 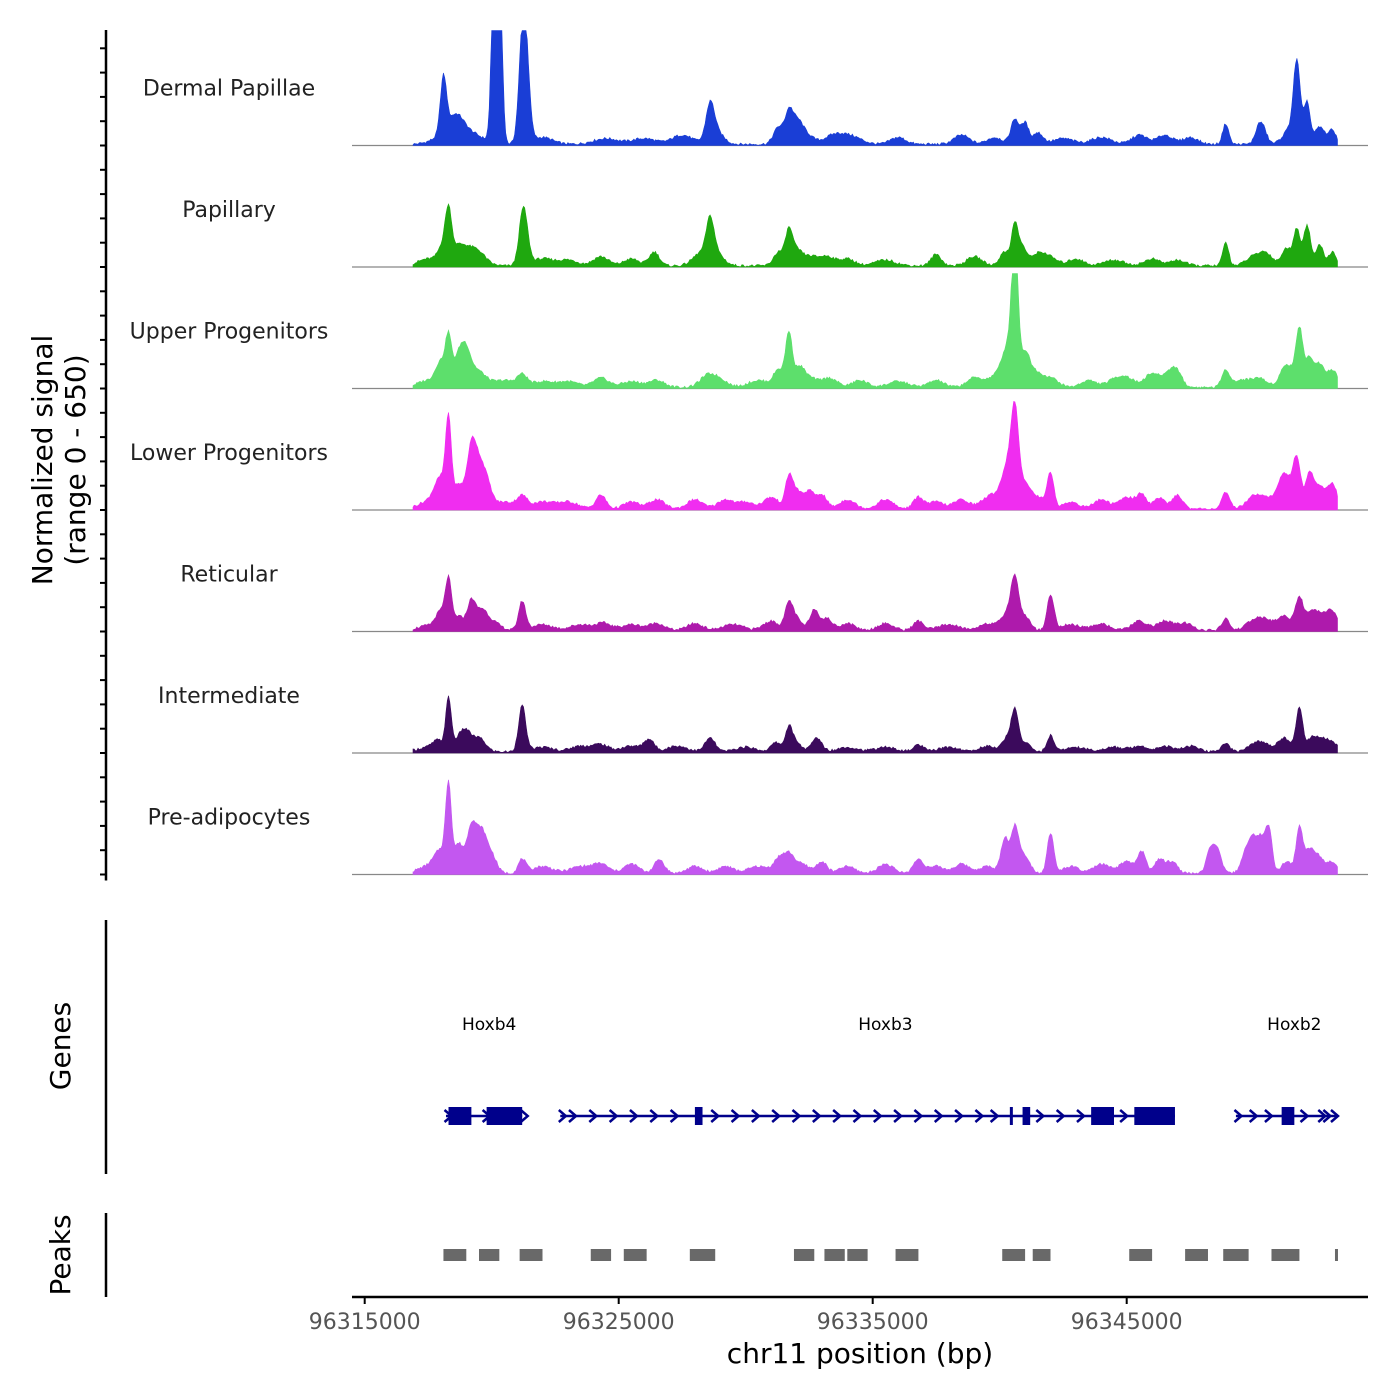 What do you see at coordinates (873, 1322) in the screenshot?
I see `x-tick-label: 96335000` at bounding box center [873, 1322].